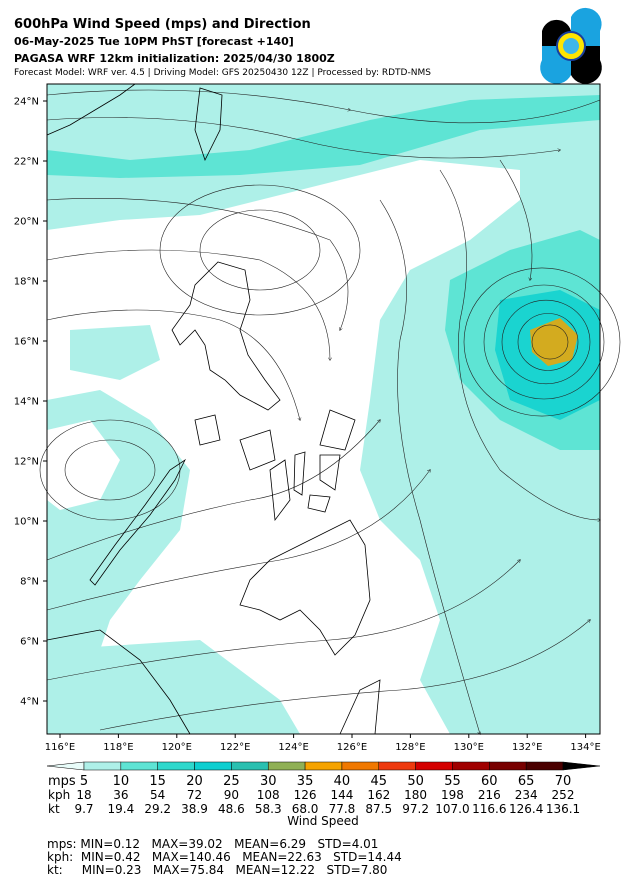 This screenshot has width=623, height=893. Describe the element at coordinates (194, 781) in the screenshot. I see `colorbar-label: 20` at that location.